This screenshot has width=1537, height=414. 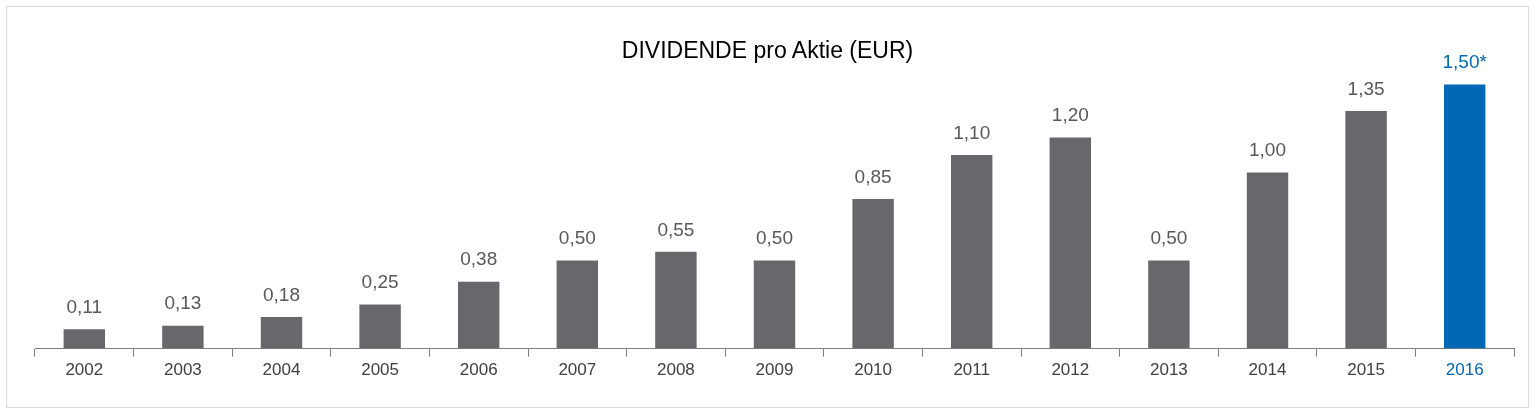 I want to click on data-label: 1,10, so click(x=972, y=132).